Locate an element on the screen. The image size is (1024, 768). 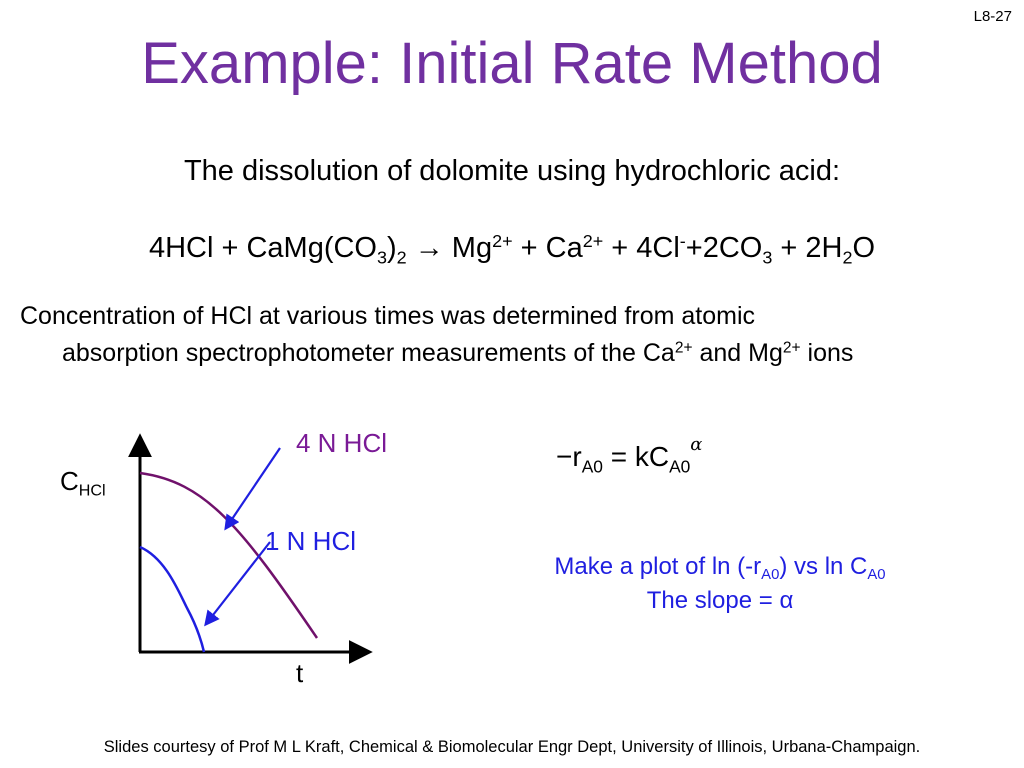
instr-part: Make a plot of ln (-r is located at coordinates (658, 566).